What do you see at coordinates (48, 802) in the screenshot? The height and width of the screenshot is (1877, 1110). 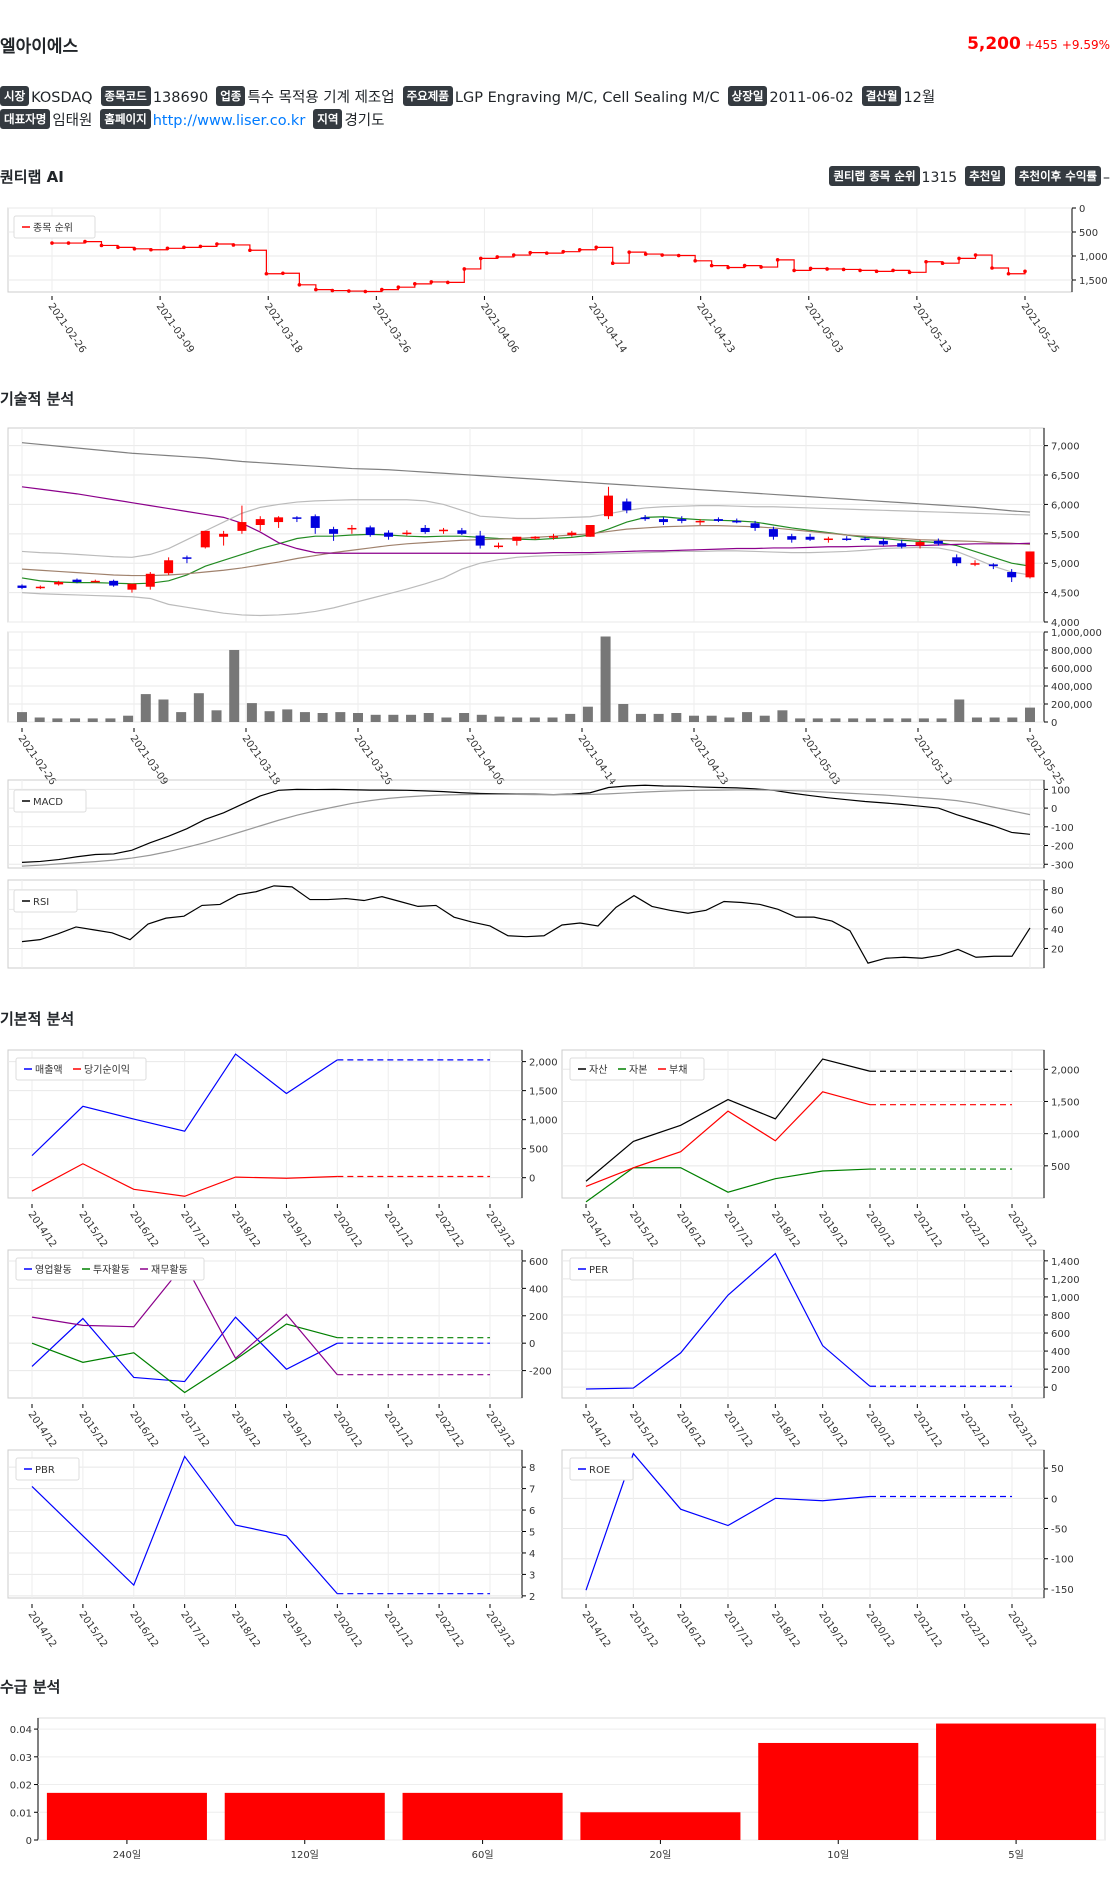 I see `macd-legend-label-0: MACD` at bounding box center [48, 802].